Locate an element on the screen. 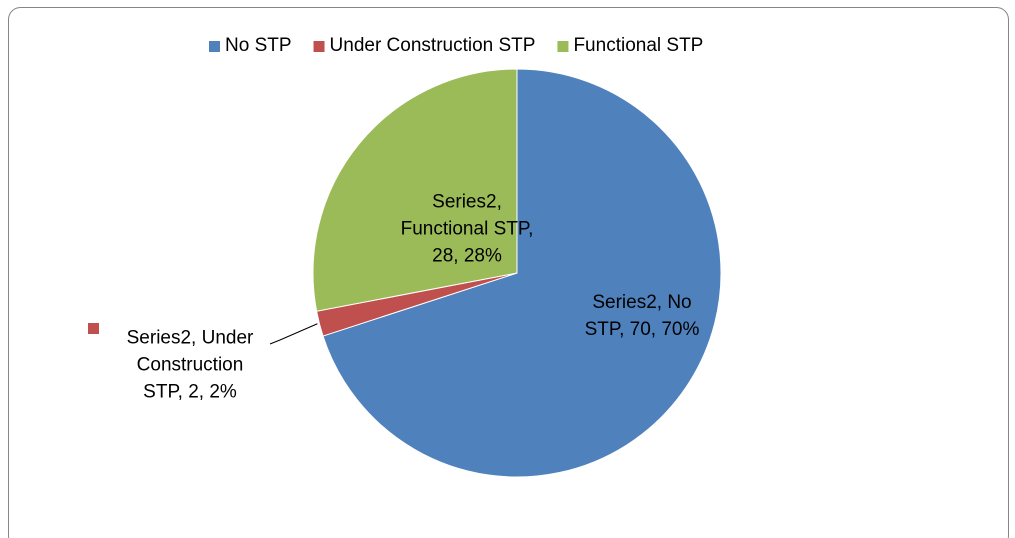 Image resolution: width=1015 pixels, height=538 pixels. legend-label: No STP is located at coordinates (258, 45).